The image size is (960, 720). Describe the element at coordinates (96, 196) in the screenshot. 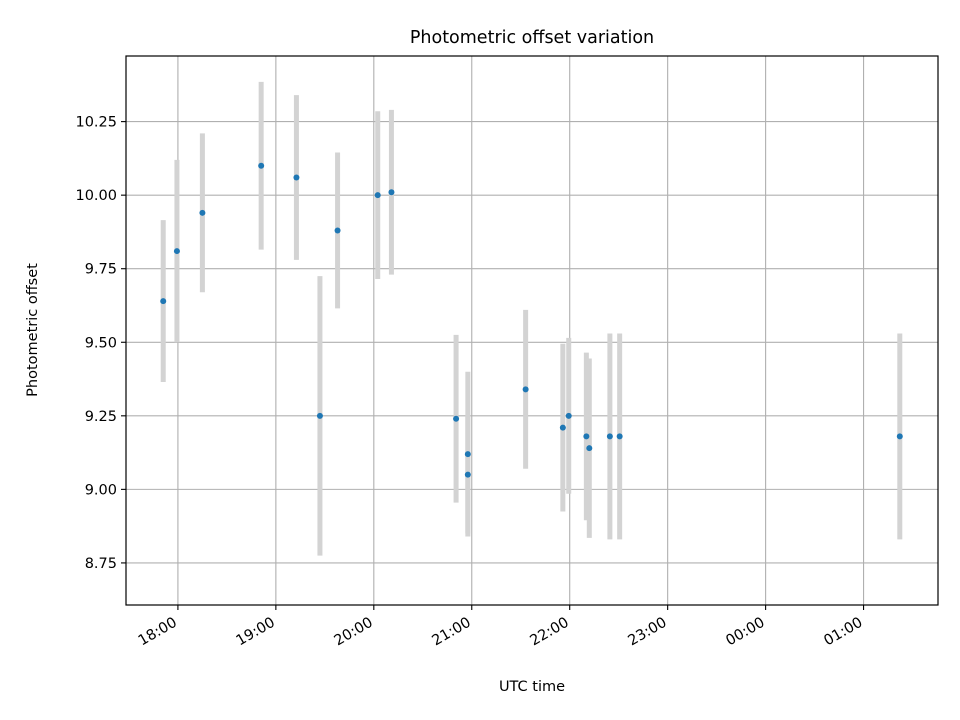

I see `y-tick-label: 10.00` at that location.